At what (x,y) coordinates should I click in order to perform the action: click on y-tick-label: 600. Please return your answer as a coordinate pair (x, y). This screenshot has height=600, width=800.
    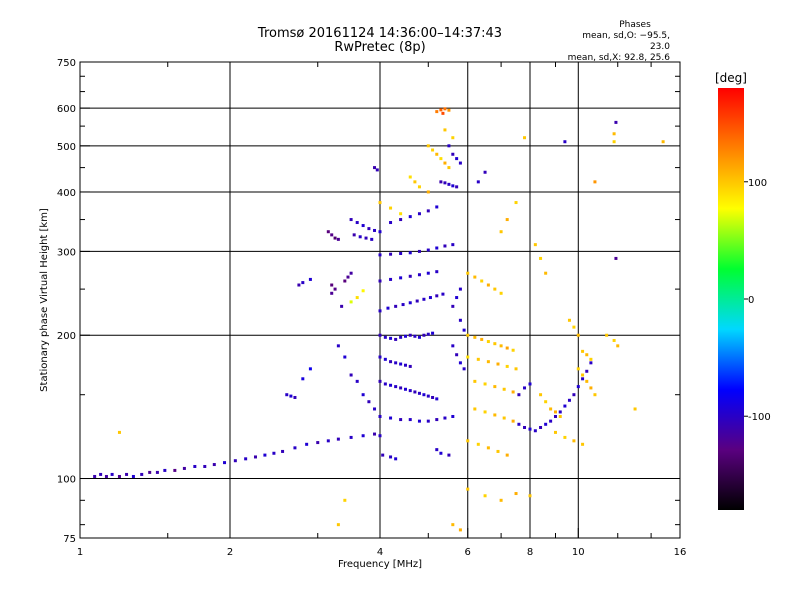
    Looking at the image, I should click on (66, 109).